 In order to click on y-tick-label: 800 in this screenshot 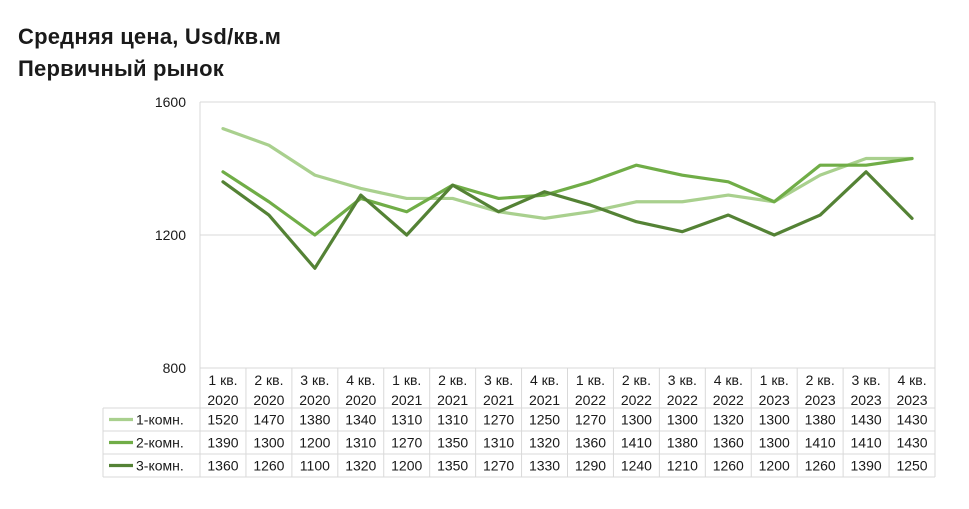, I will do `click(175, 368)`.